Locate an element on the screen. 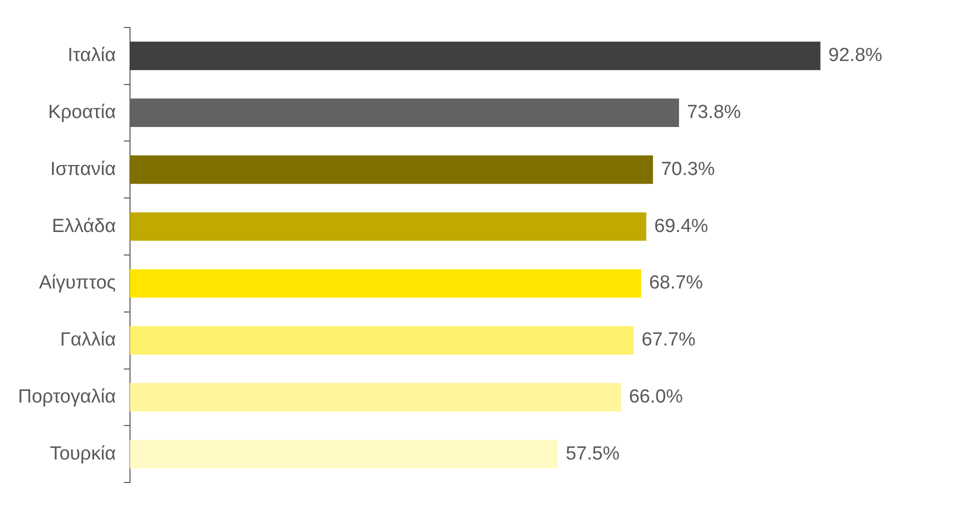 This screenshot has width=962, height=510. data-label: 70.3% is located at coordinates (687, 169).